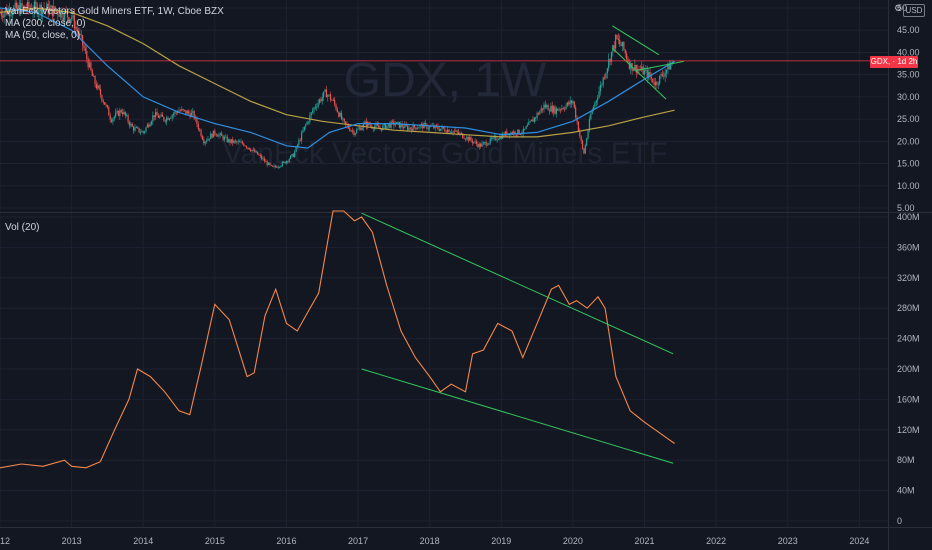 Image resolution: width=932 pixels, height=550 pixels. Describe the element at coordinates (908, 97) in the screenshot. I see `price-axis-label: 30.00` at that location.